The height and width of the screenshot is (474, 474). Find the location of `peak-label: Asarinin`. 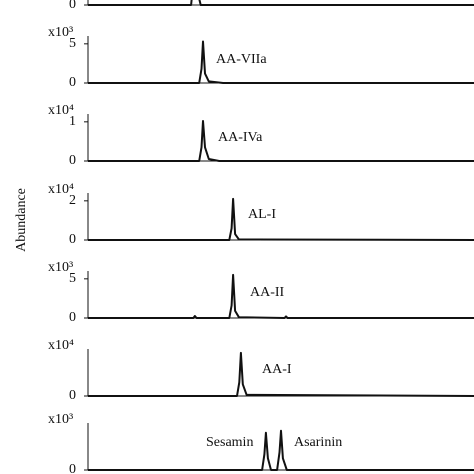

peak-label: Asarinin is located at coordinates (318, 442).